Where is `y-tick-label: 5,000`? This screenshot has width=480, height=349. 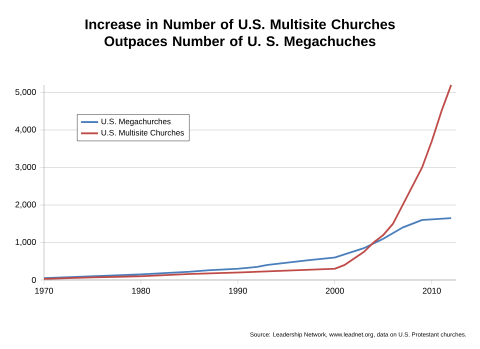
y-tick-label: 5,000 is located at coordinates (25, 92).